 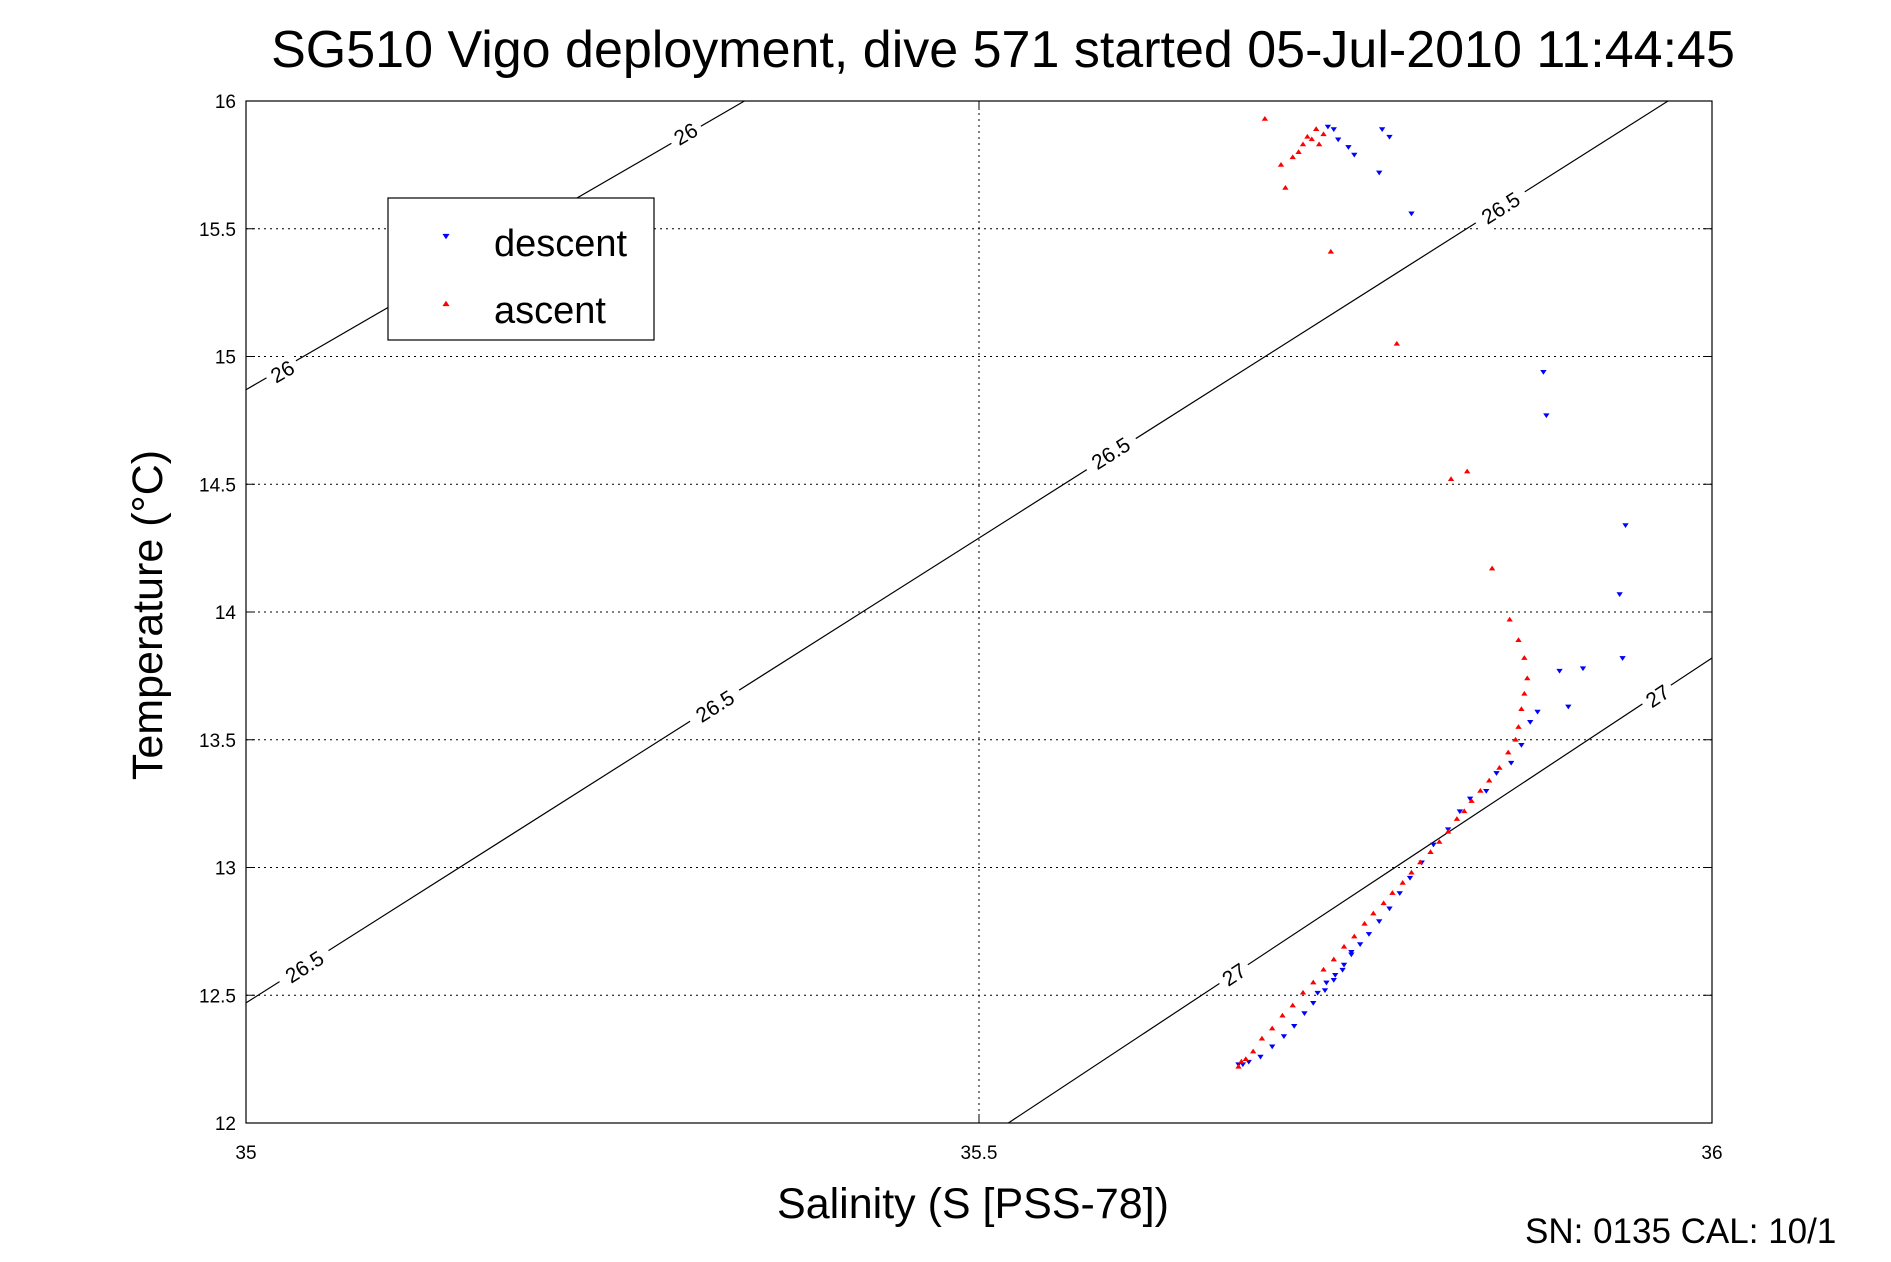 I want to click on legend-label-ascent: ascent, so click(x=550, y=311).